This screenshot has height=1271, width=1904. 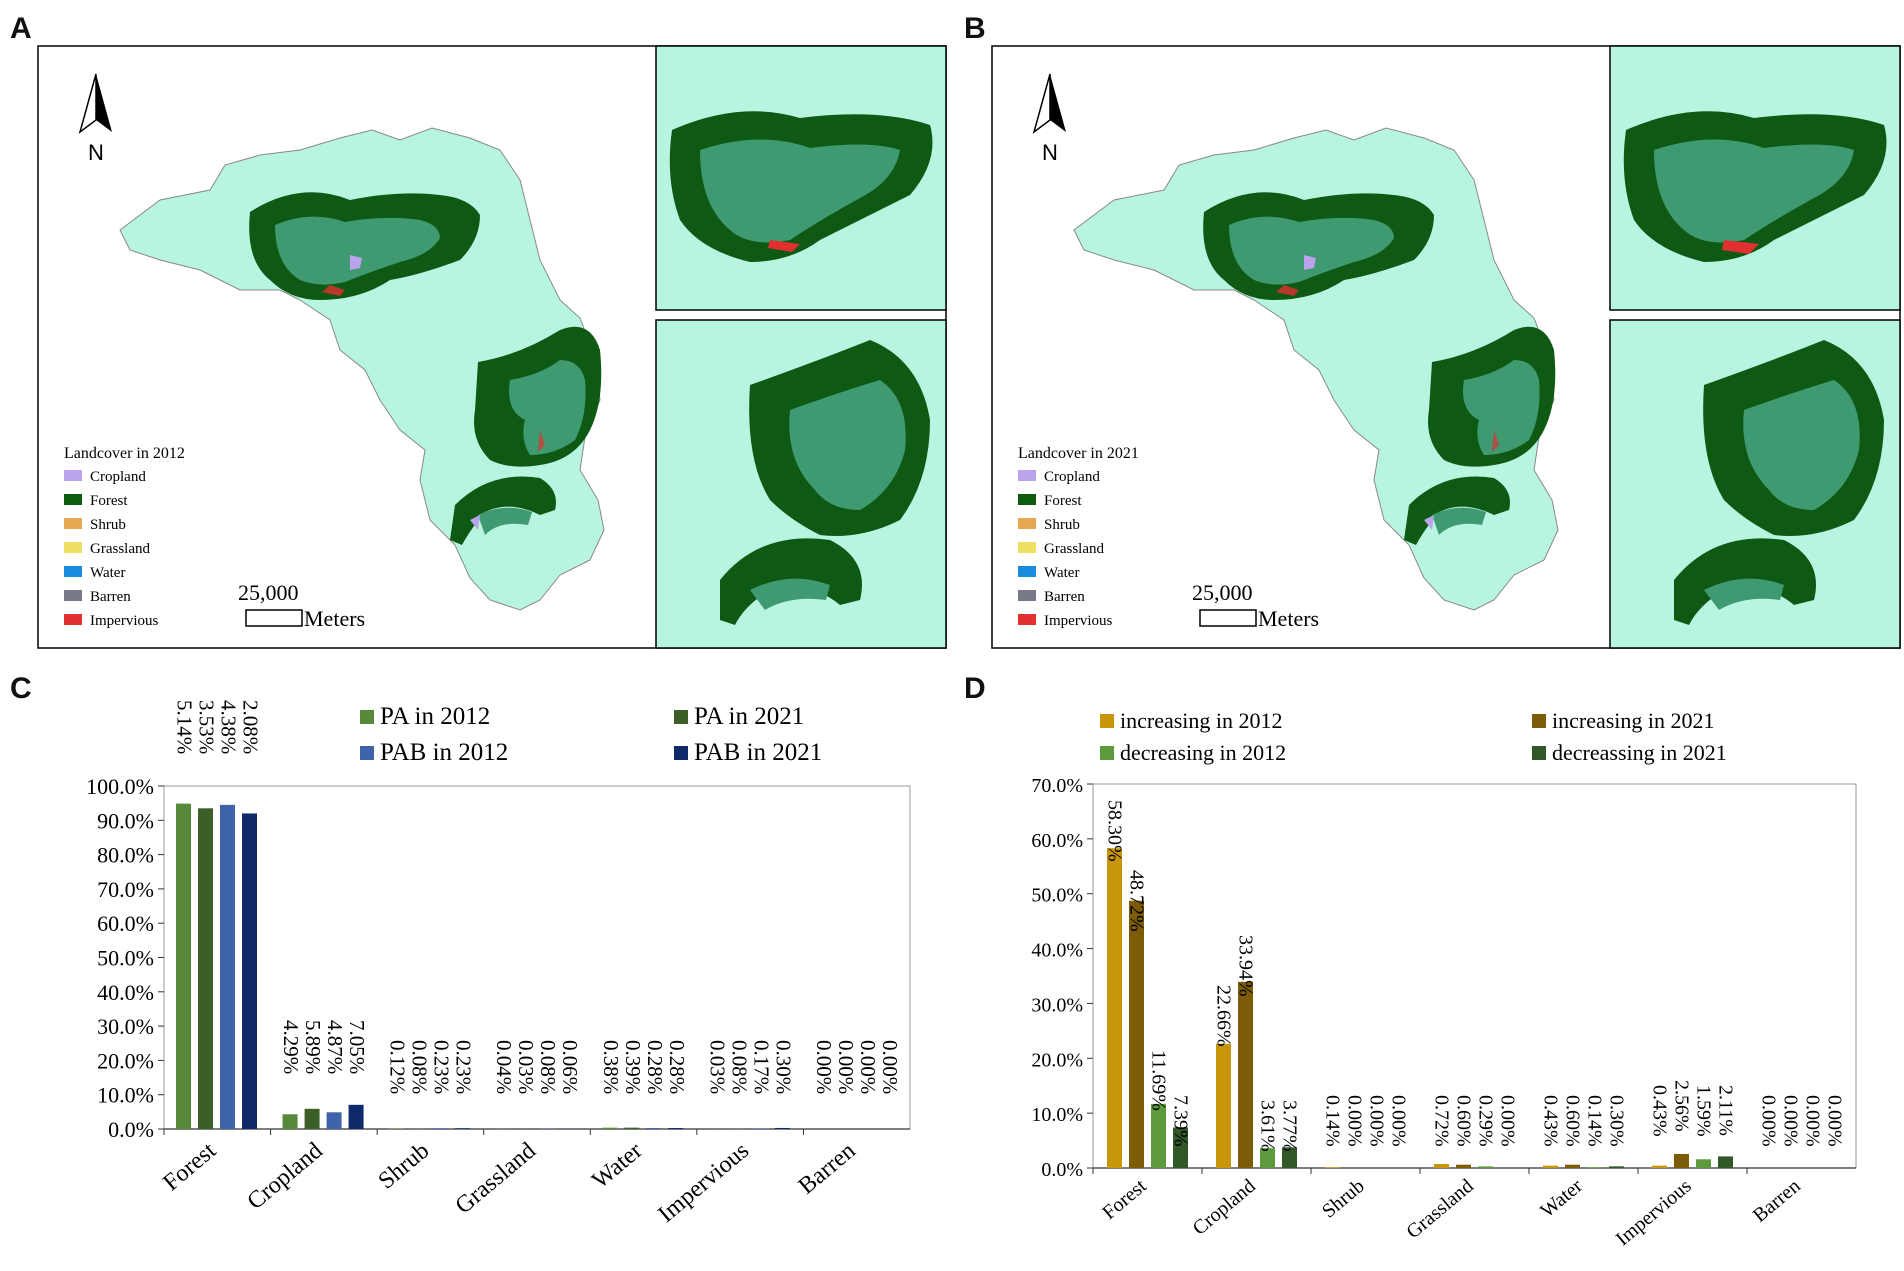 What do you see at coordinates (435, 716) in the screenshot?
I see `chart-c-legend-label: PA in 2012` at bounding box center [435, 716].